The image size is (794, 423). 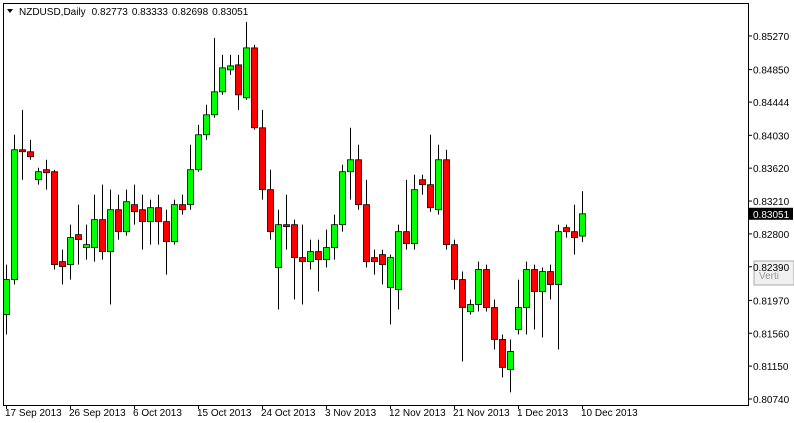 I want to click on x-tick-label: 3 Nov 2013, so click(x=351, y=413).